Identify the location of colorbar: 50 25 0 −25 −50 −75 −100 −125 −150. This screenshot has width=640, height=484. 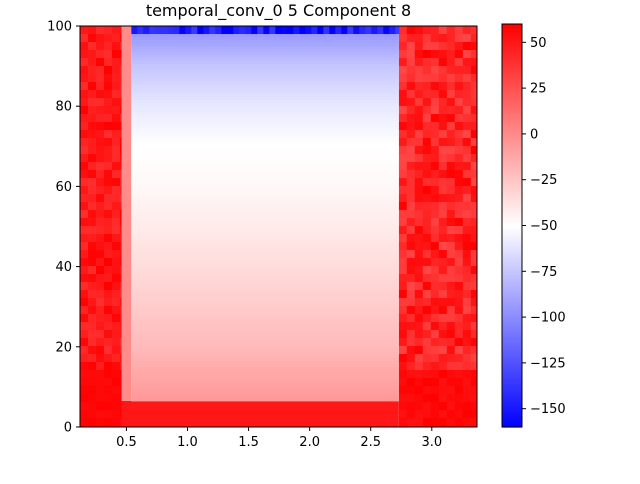
(533, 225).